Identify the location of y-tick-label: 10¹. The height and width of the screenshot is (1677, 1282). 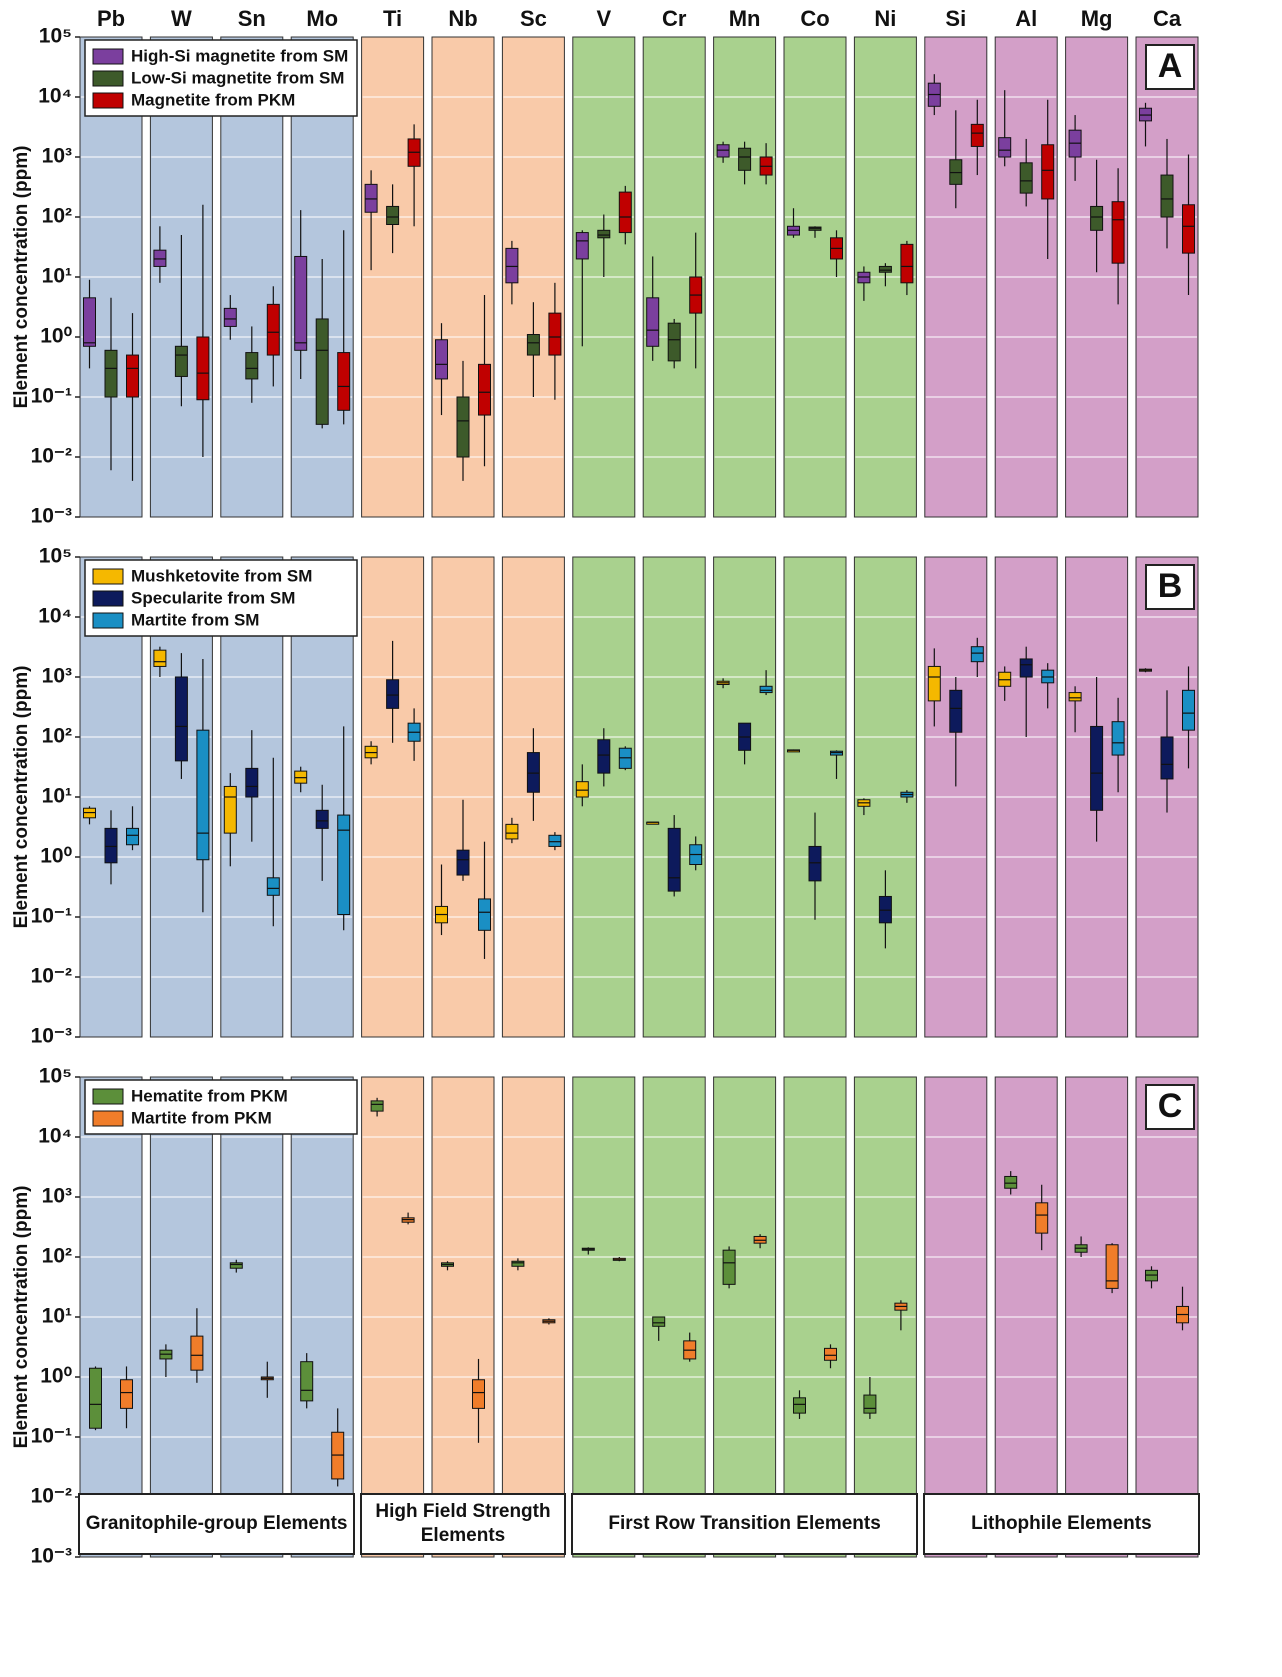
(57, 1316).